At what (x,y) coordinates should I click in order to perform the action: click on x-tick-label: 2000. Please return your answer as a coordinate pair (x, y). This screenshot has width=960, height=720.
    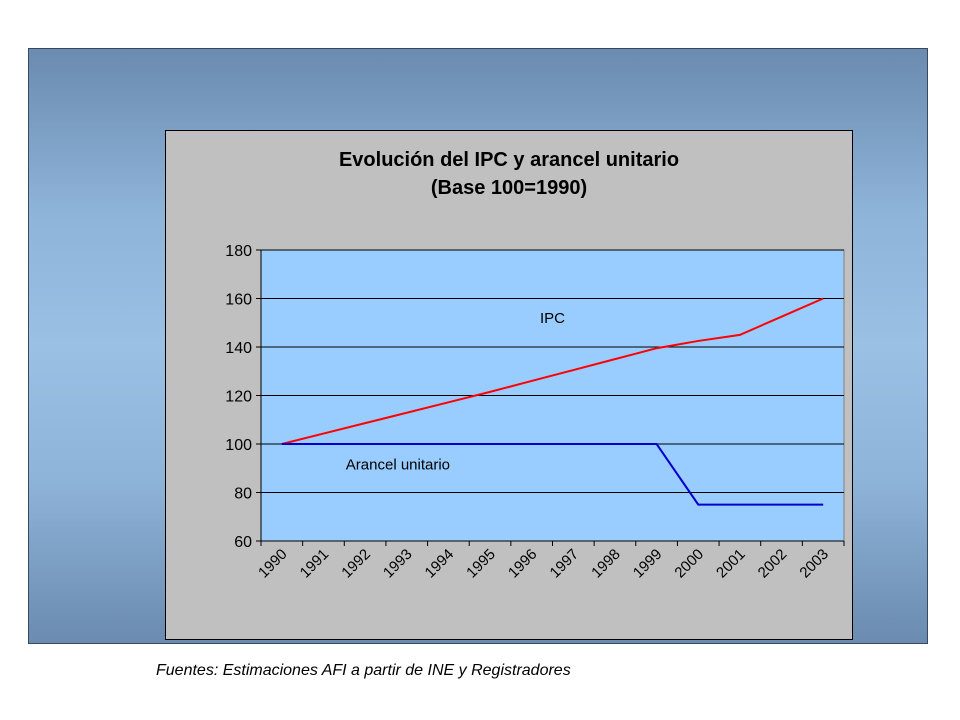
    Looking at the image, I should click on (689, 564).